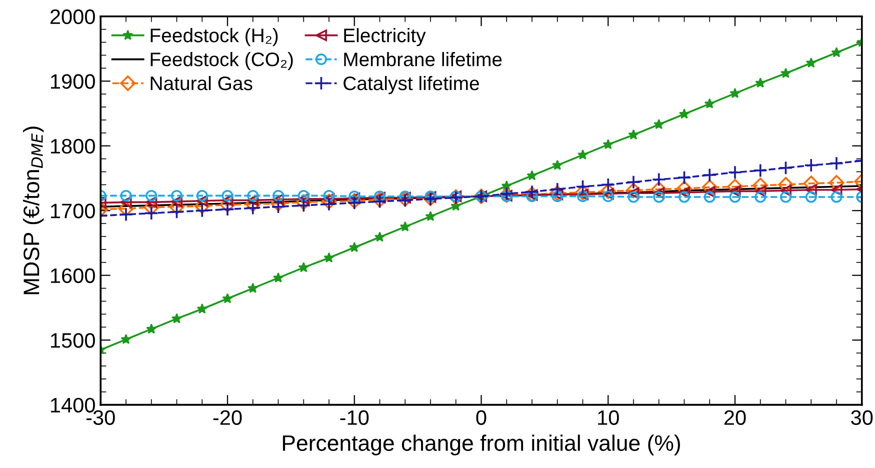 This screenshot has height=468, width=875. Describe the element at coordinates (423, 59) in the screenshot. I see `legend-label: Membrane lifetime` at that location.